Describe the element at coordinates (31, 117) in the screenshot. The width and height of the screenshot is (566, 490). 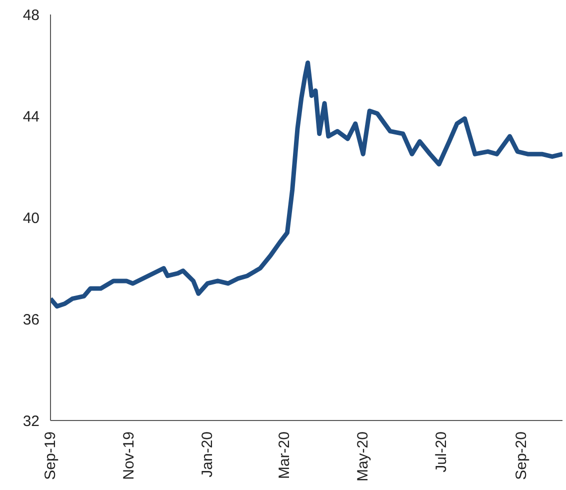
I see `y-tick-label: 44` at that location.